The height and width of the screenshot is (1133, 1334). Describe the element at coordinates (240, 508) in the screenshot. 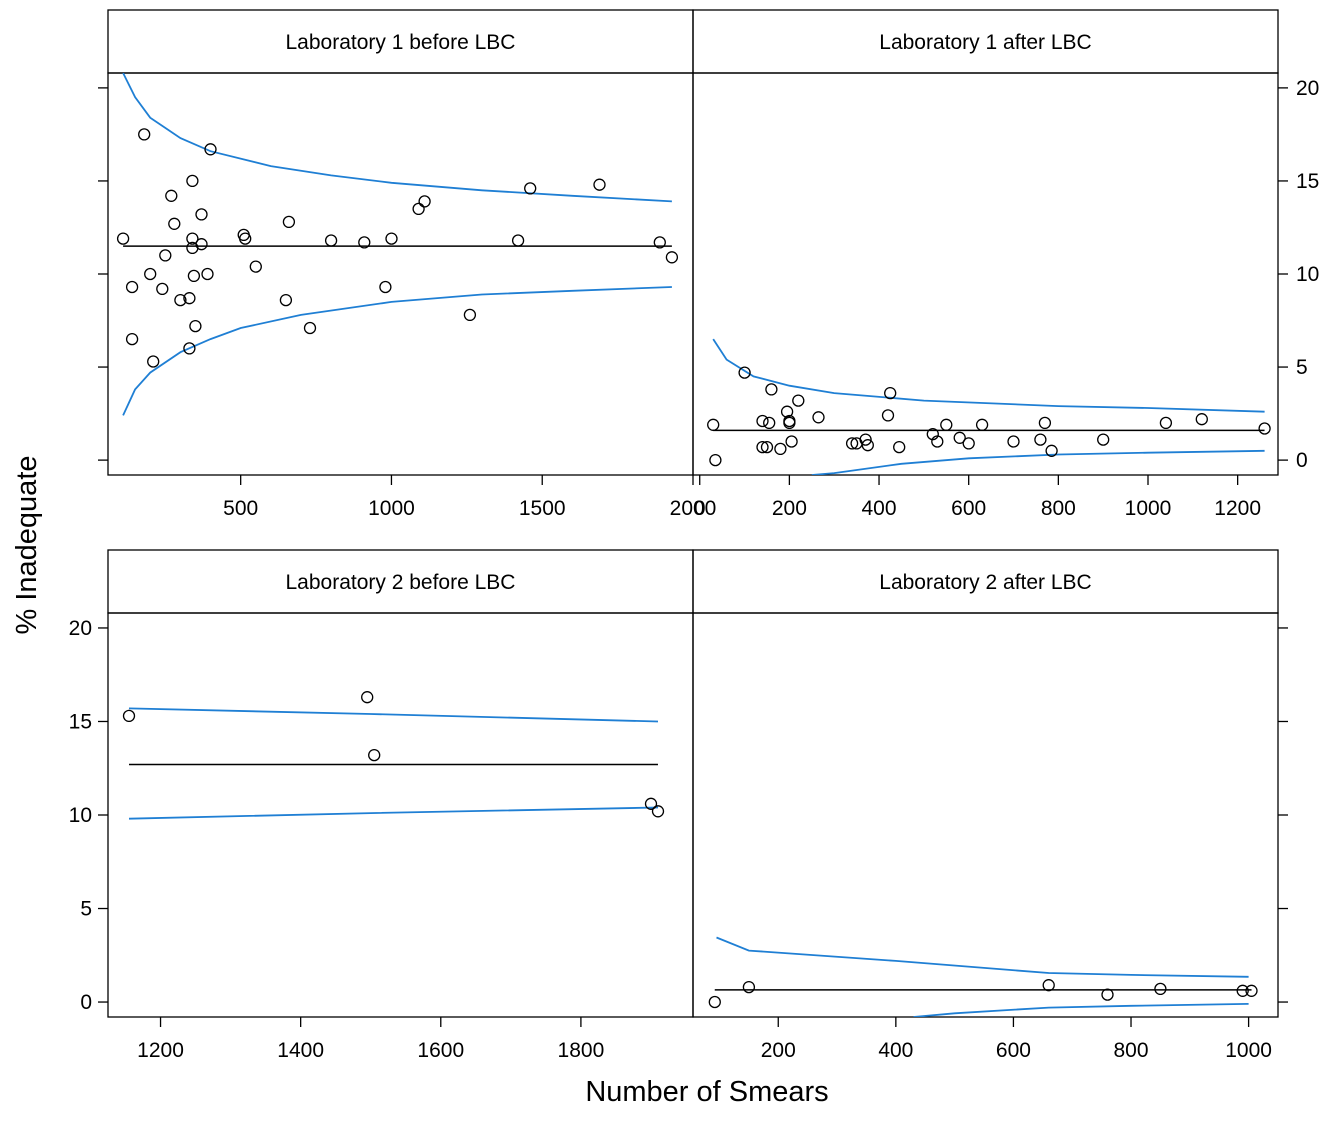

I see `x-tick-label: 500` at that location.